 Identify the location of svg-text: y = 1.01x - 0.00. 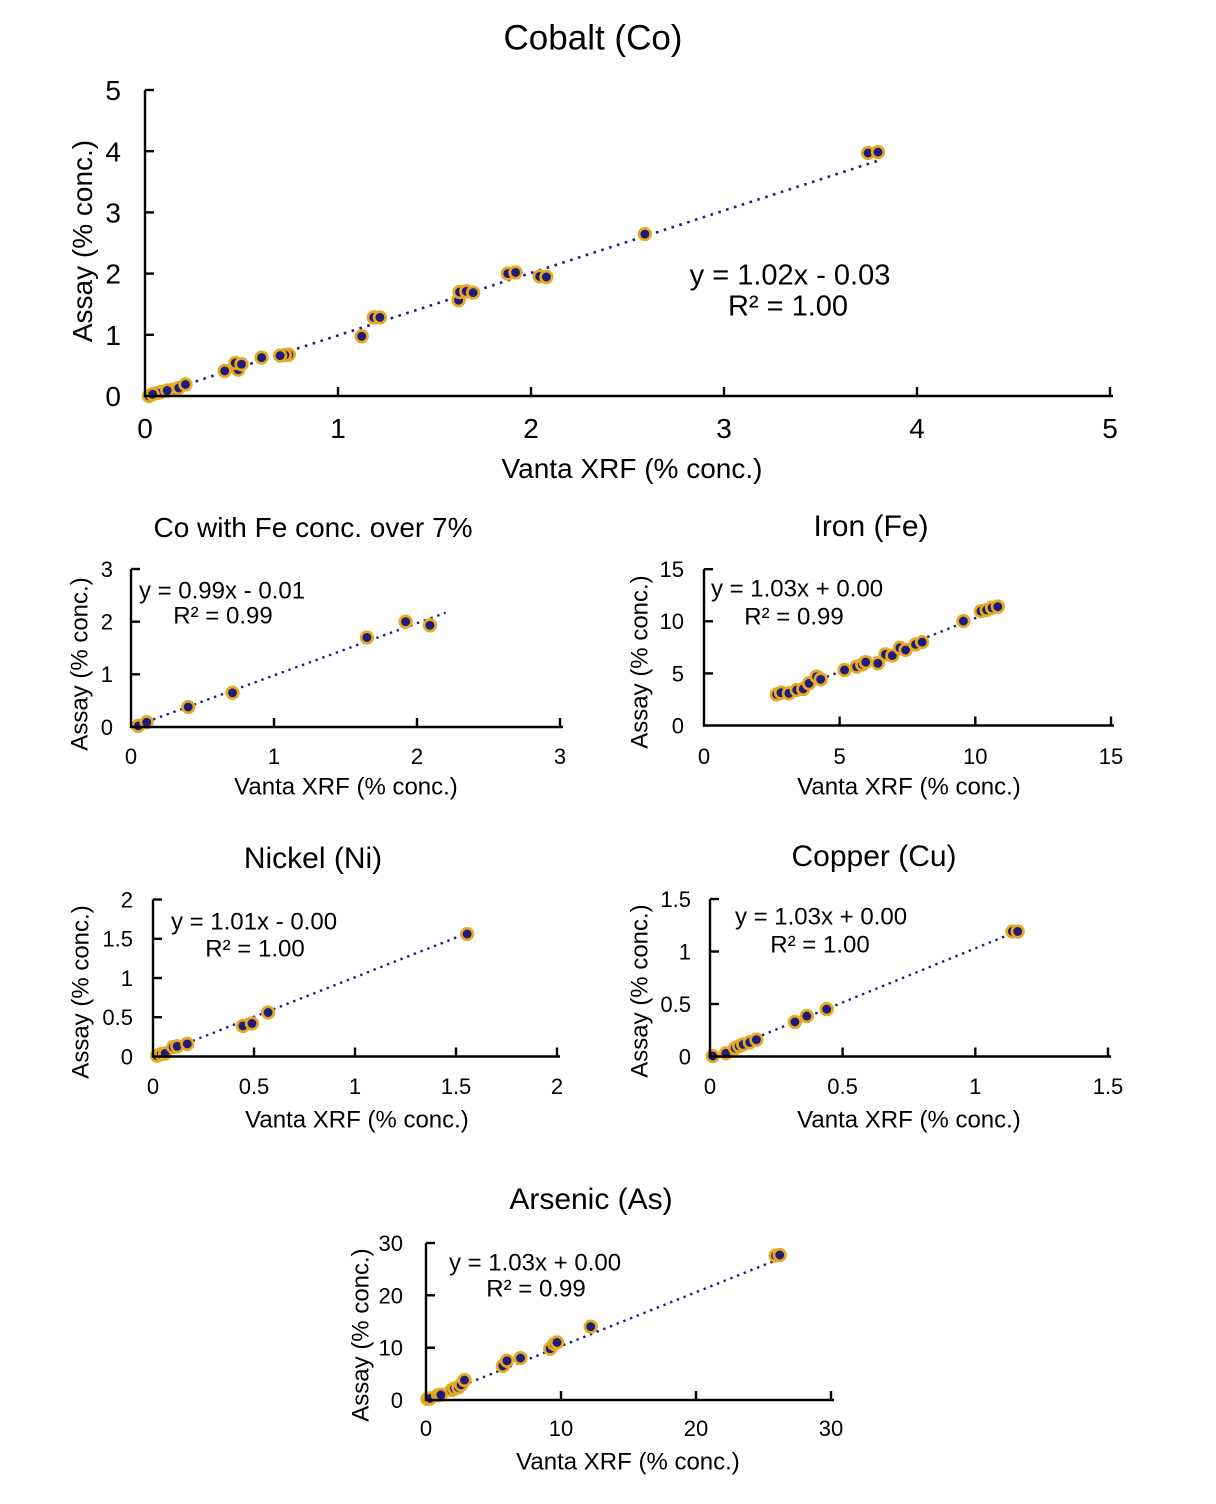
(254, 922).